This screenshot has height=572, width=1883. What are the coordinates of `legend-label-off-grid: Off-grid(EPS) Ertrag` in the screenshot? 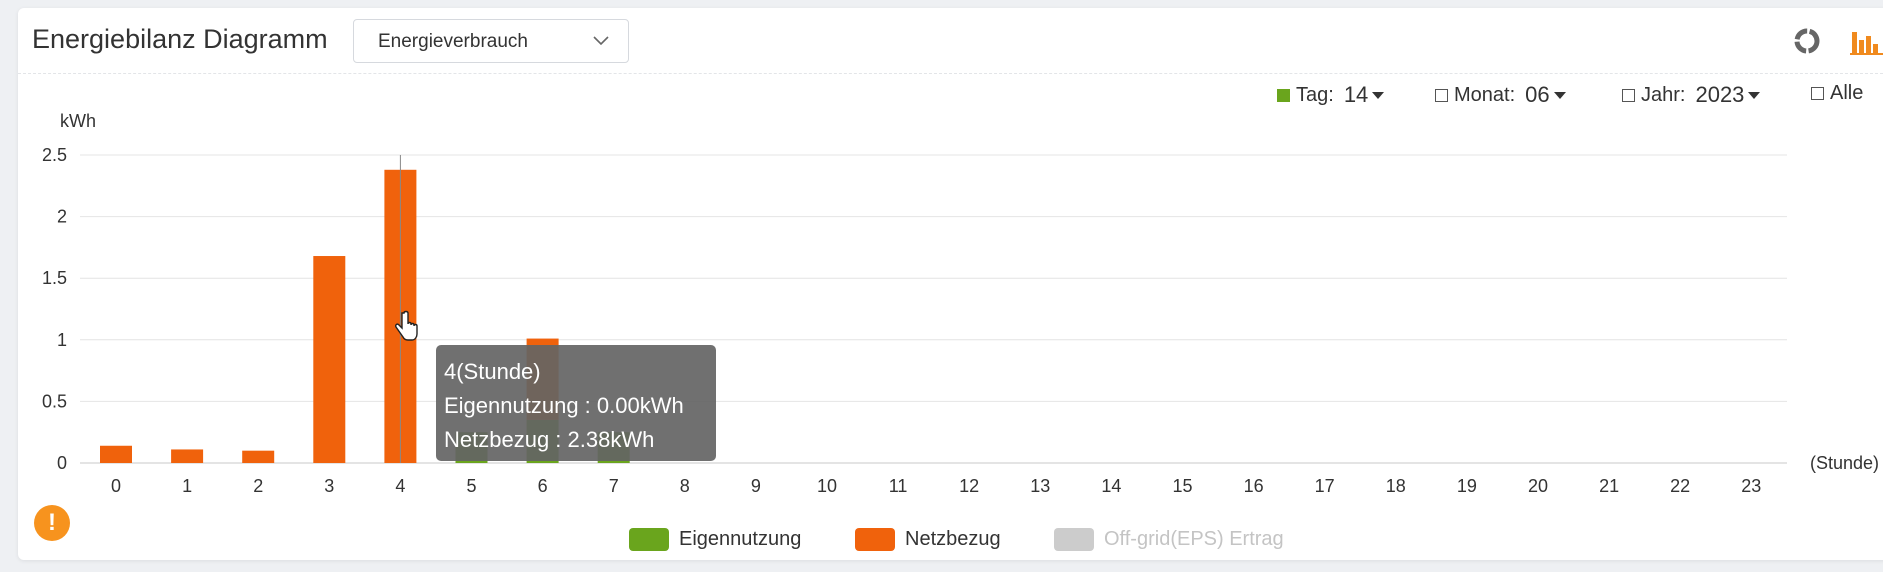 It's located at (1194, 539).